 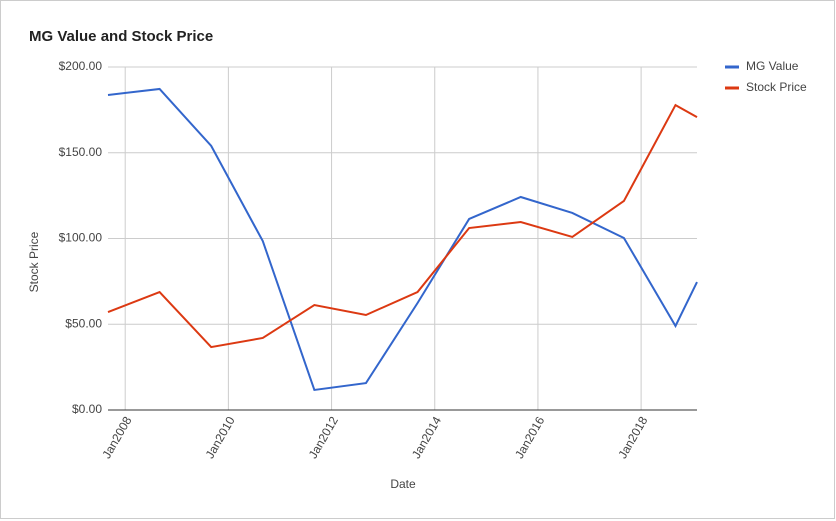 I want to click on y-axis-label: Stock Price, so click(x=34, y=261).